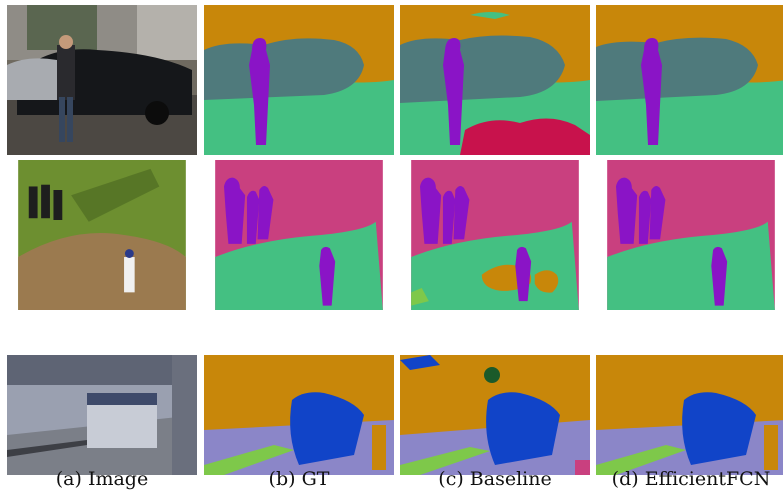  What do you see at coordinates (299, 479) in the screenshot?
I see `caption-gt: (b) GT` at bounding box center [299, 479].